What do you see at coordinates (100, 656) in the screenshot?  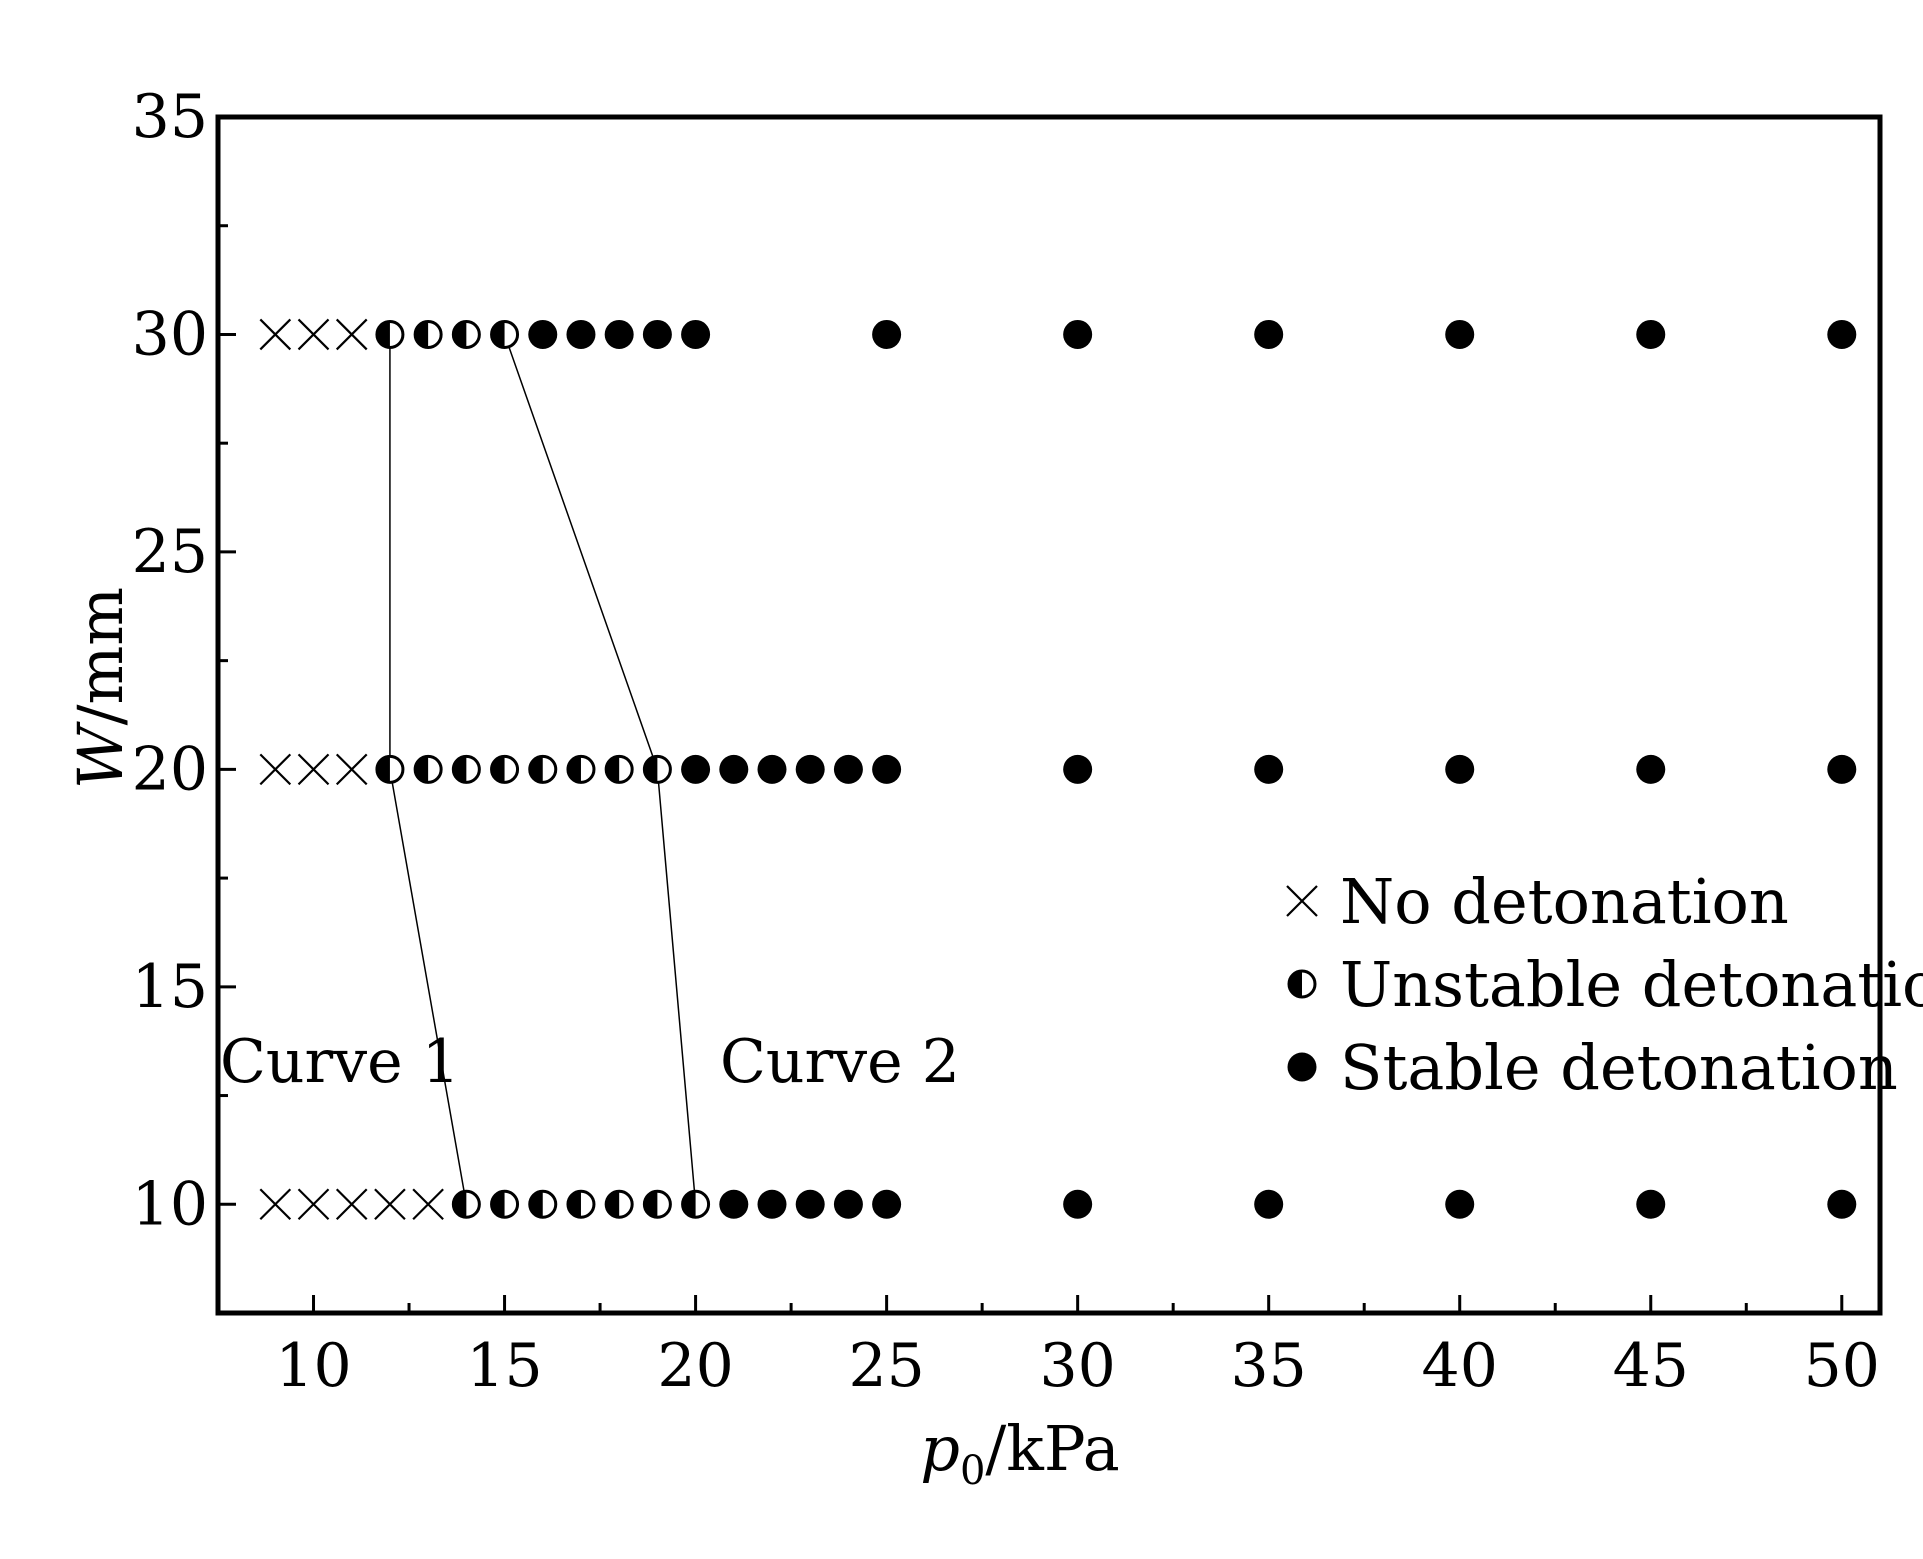 I see `y-axis-label-unit: /mm` at bounding box center [100, 656].